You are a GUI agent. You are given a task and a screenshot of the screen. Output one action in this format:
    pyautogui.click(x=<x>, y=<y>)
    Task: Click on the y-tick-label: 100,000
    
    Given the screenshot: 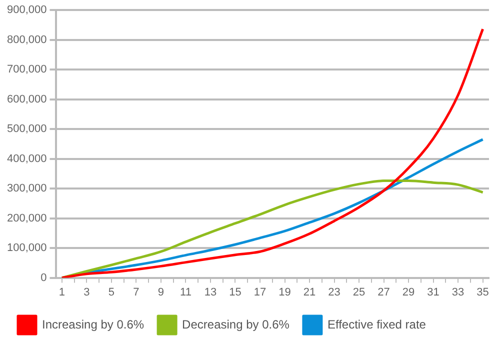 What is the action you would take?
    pyautogui.click(x=26, y=248)
    